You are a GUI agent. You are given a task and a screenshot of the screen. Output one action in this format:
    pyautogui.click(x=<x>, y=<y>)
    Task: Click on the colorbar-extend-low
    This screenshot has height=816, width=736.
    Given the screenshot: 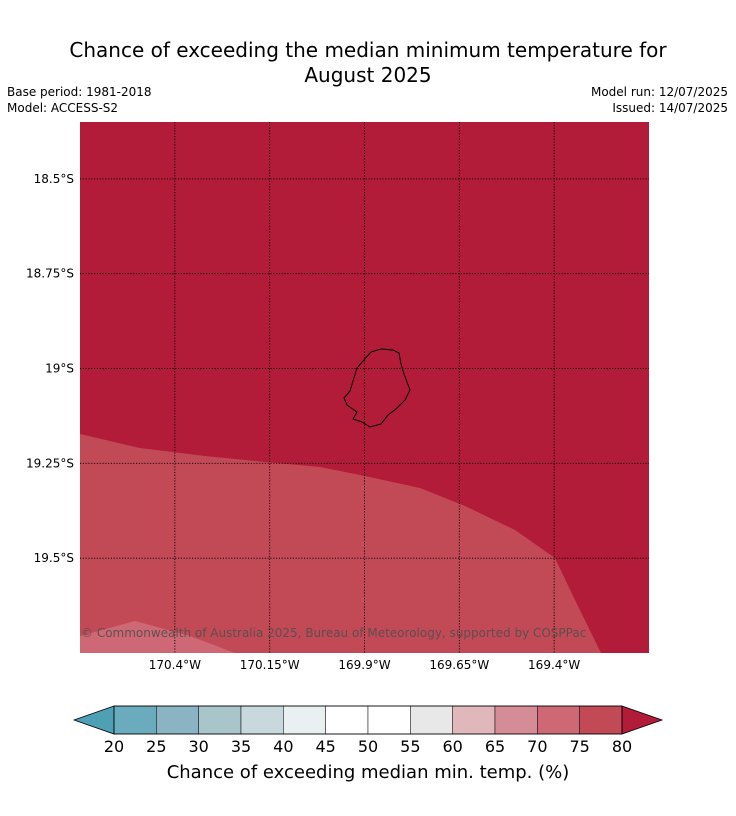 What is the action you would take?
    pyautogui.click(x=93, y=720)
    